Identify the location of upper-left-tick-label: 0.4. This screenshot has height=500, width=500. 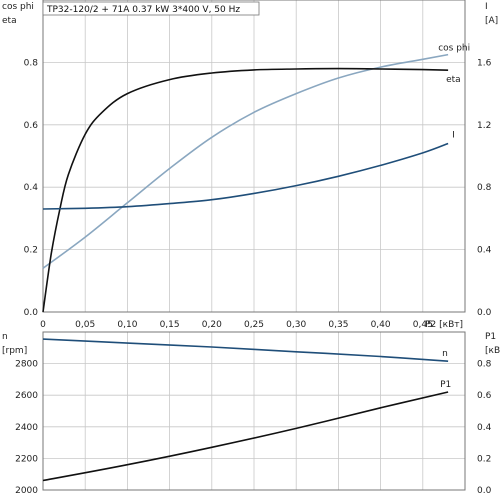
(31, 188).